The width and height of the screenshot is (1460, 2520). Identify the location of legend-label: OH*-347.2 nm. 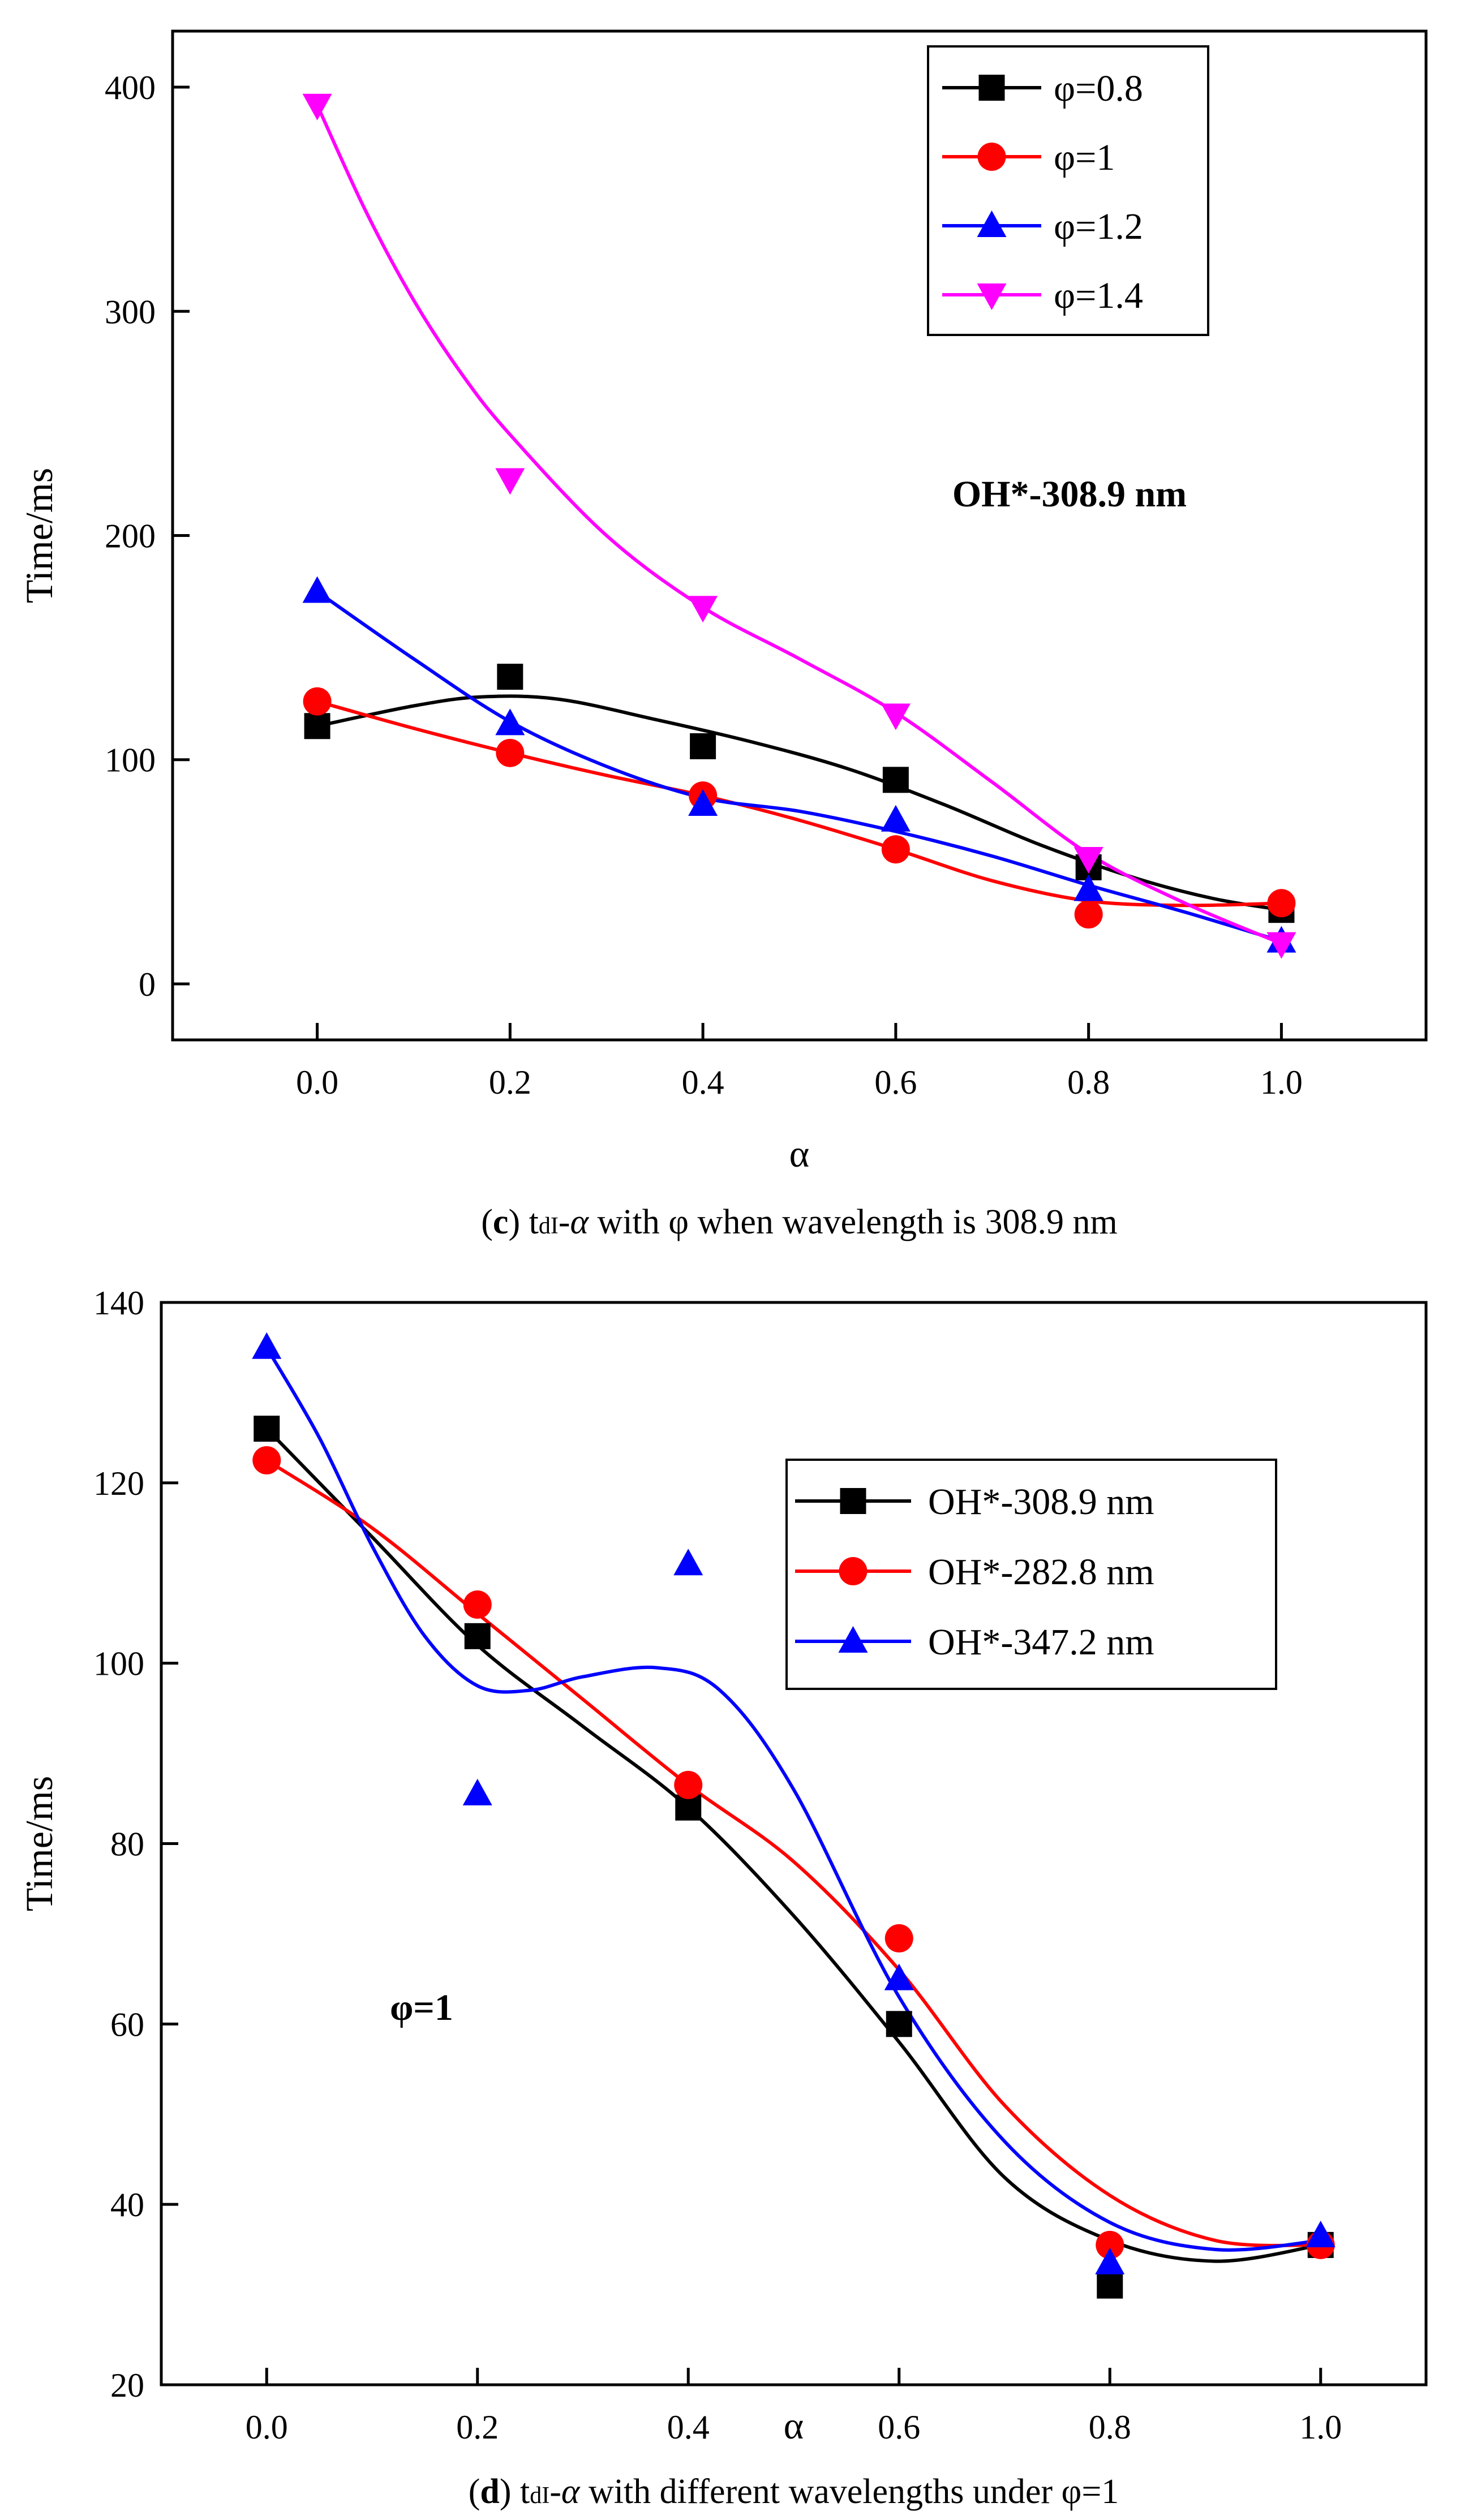
(1041, 1642).